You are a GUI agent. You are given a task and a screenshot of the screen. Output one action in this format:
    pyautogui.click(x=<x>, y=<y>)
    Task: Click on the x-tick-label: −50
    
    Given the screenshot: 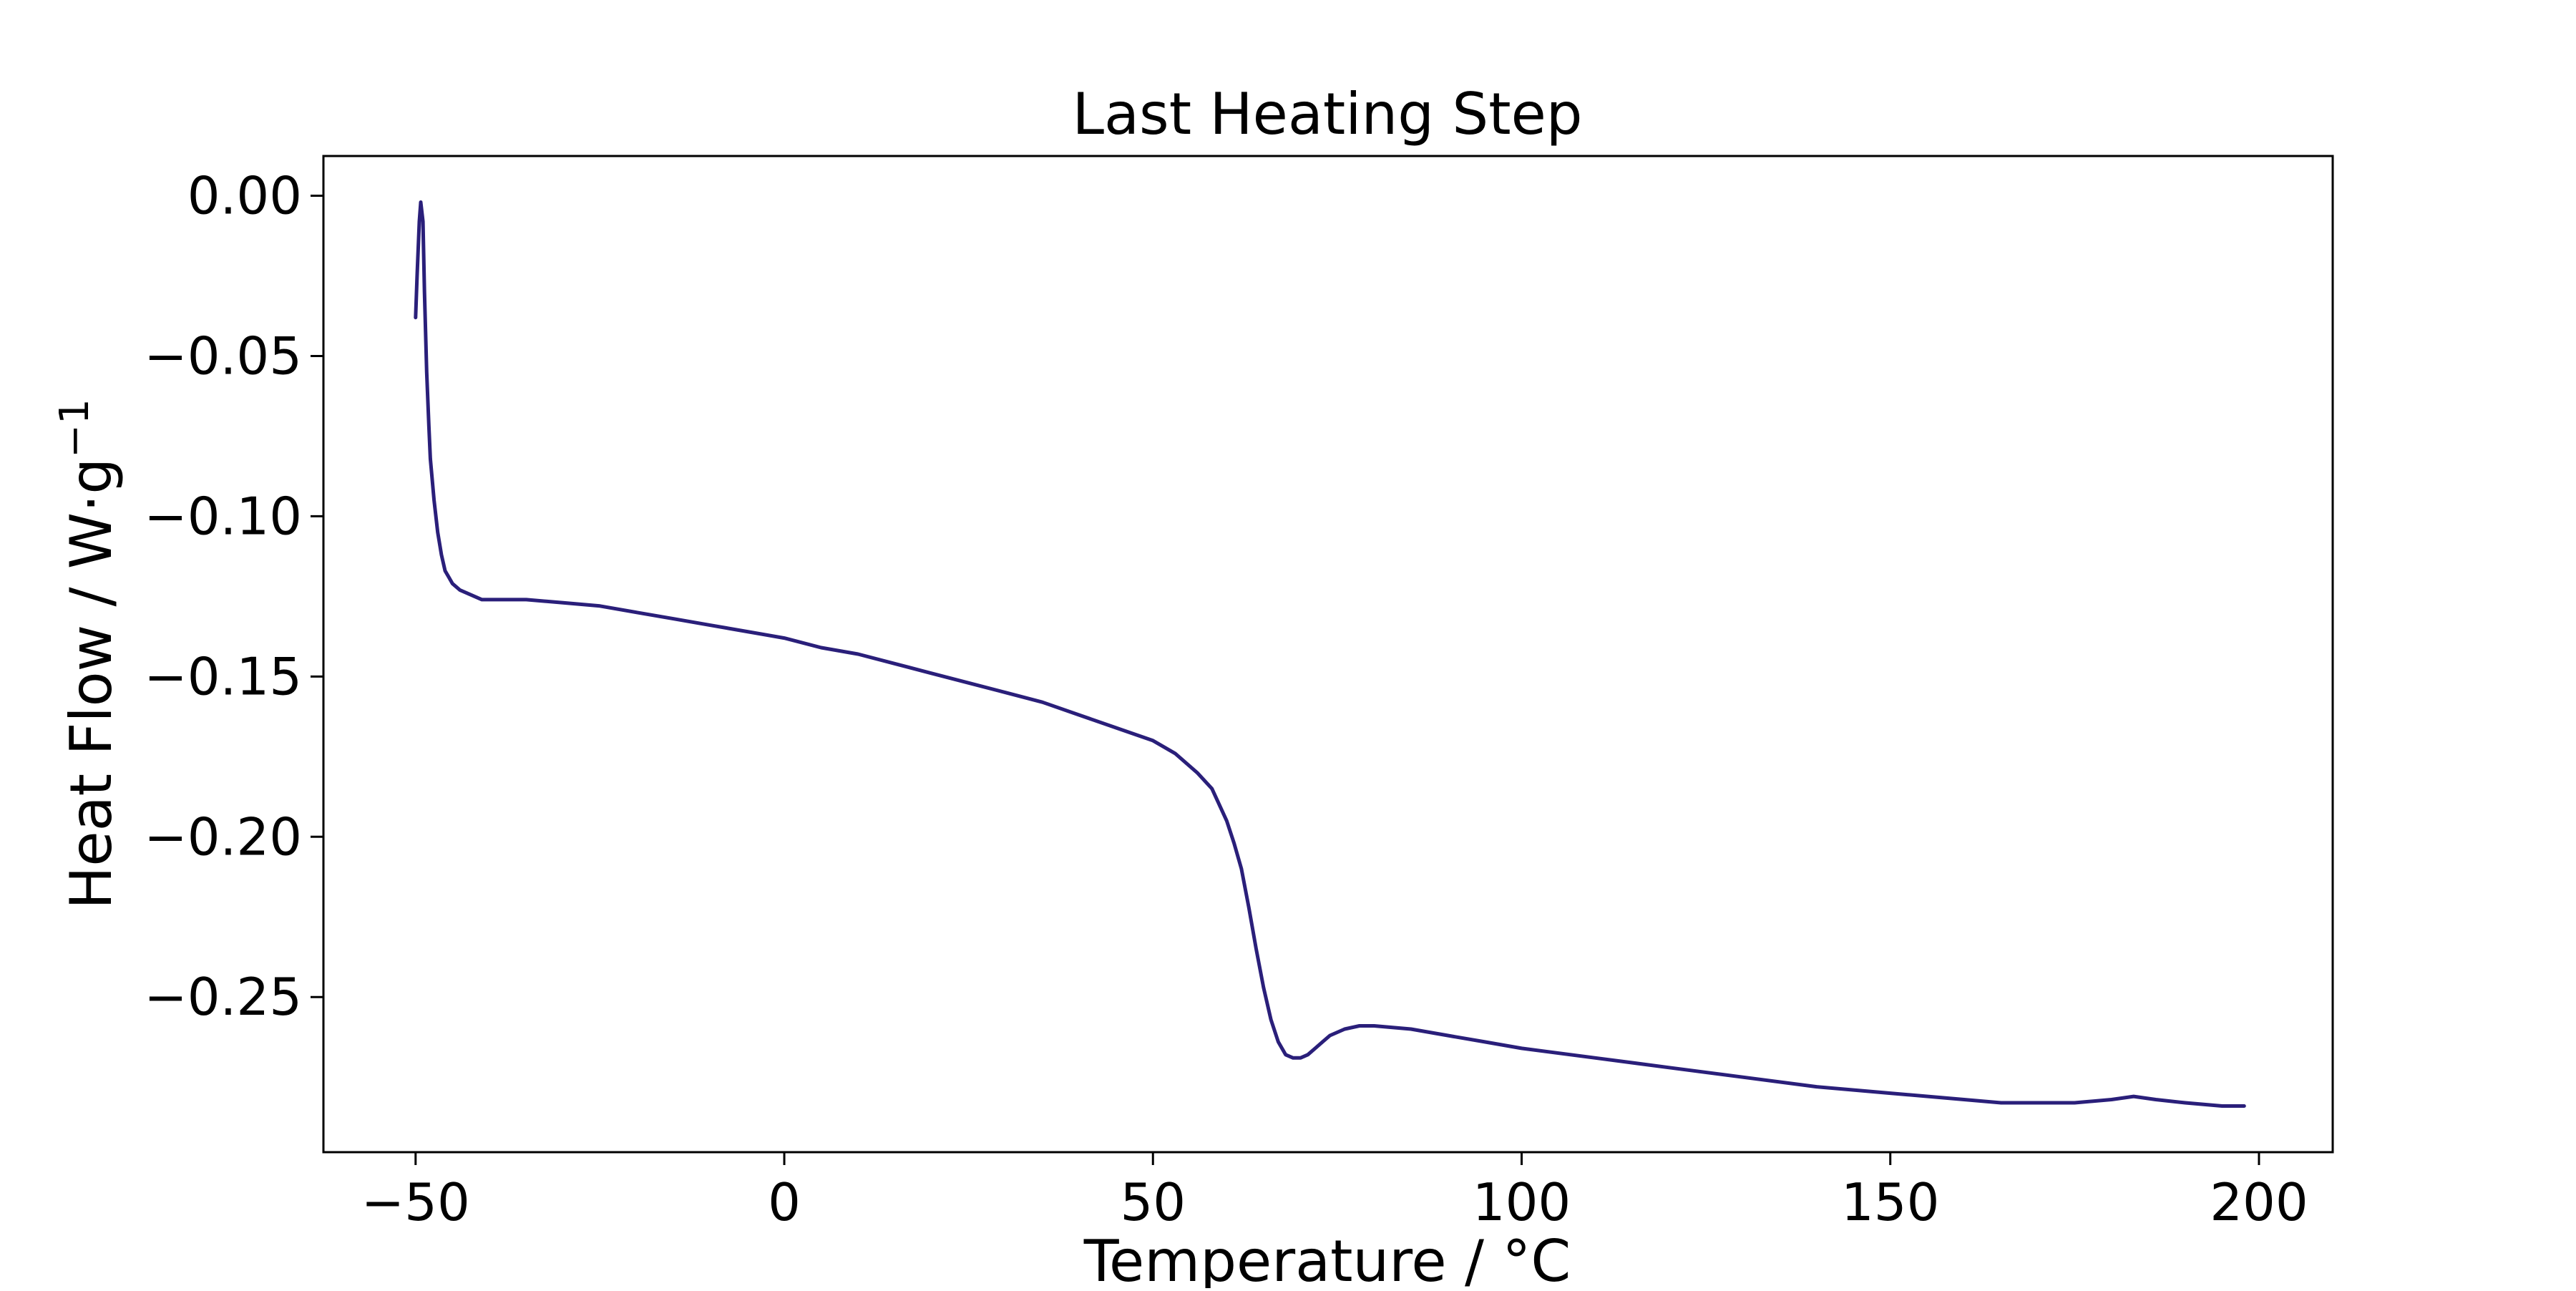 What is the action you would take?
    pyautogui.click(x=415, y=1202)
    